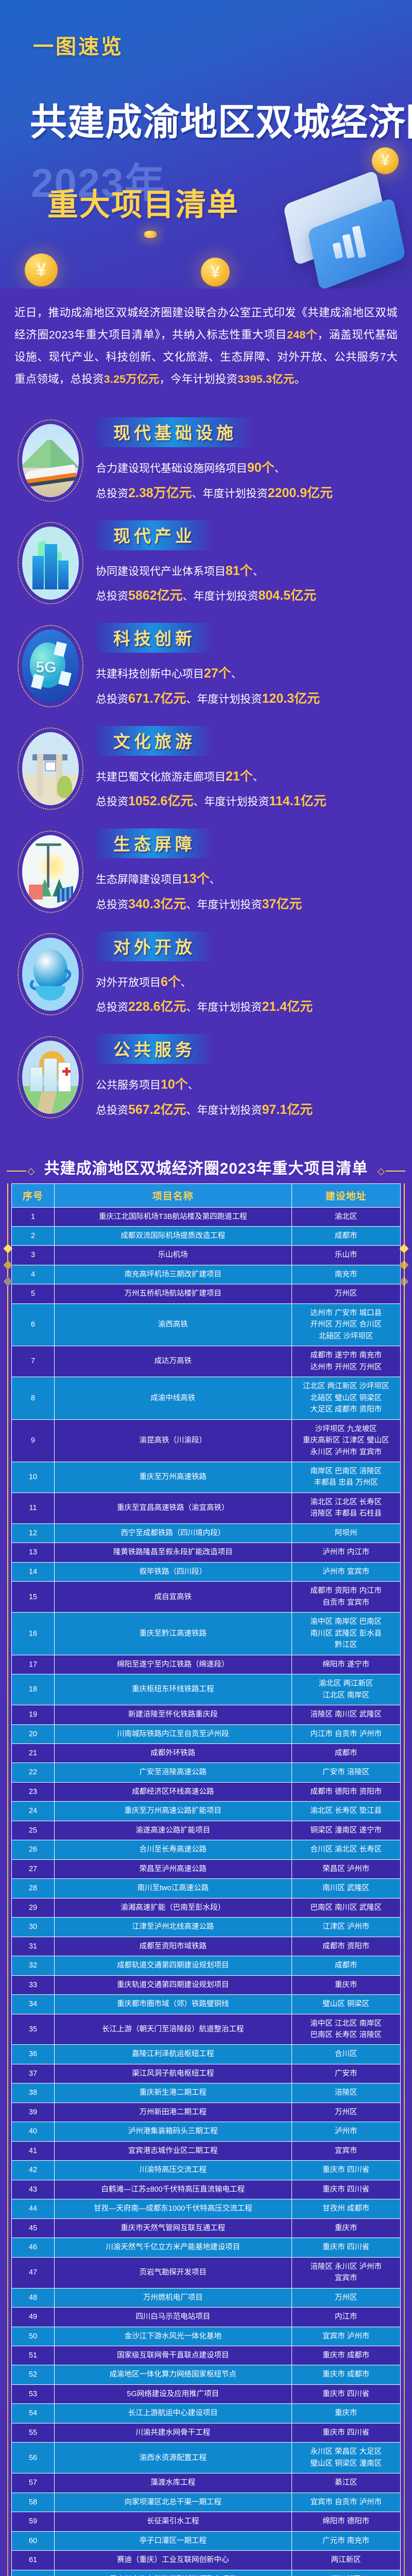 This screenshot has width=412, height=2576. What do you see at coordinates (206, 2483) in the screenshot?
I see `table-row: 57 藻渡水库工程 綦江区` at bounding box center [206, 2483].